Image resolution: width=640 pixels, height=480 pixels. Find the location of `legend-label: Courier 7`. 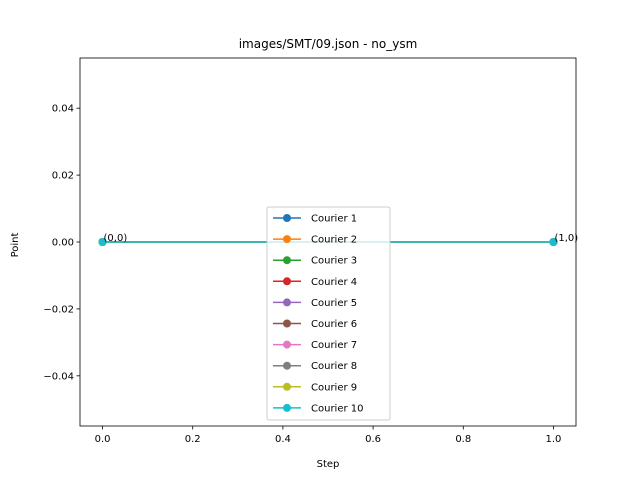

legend-label: Courier 7 is located at coordinates (334, 345).